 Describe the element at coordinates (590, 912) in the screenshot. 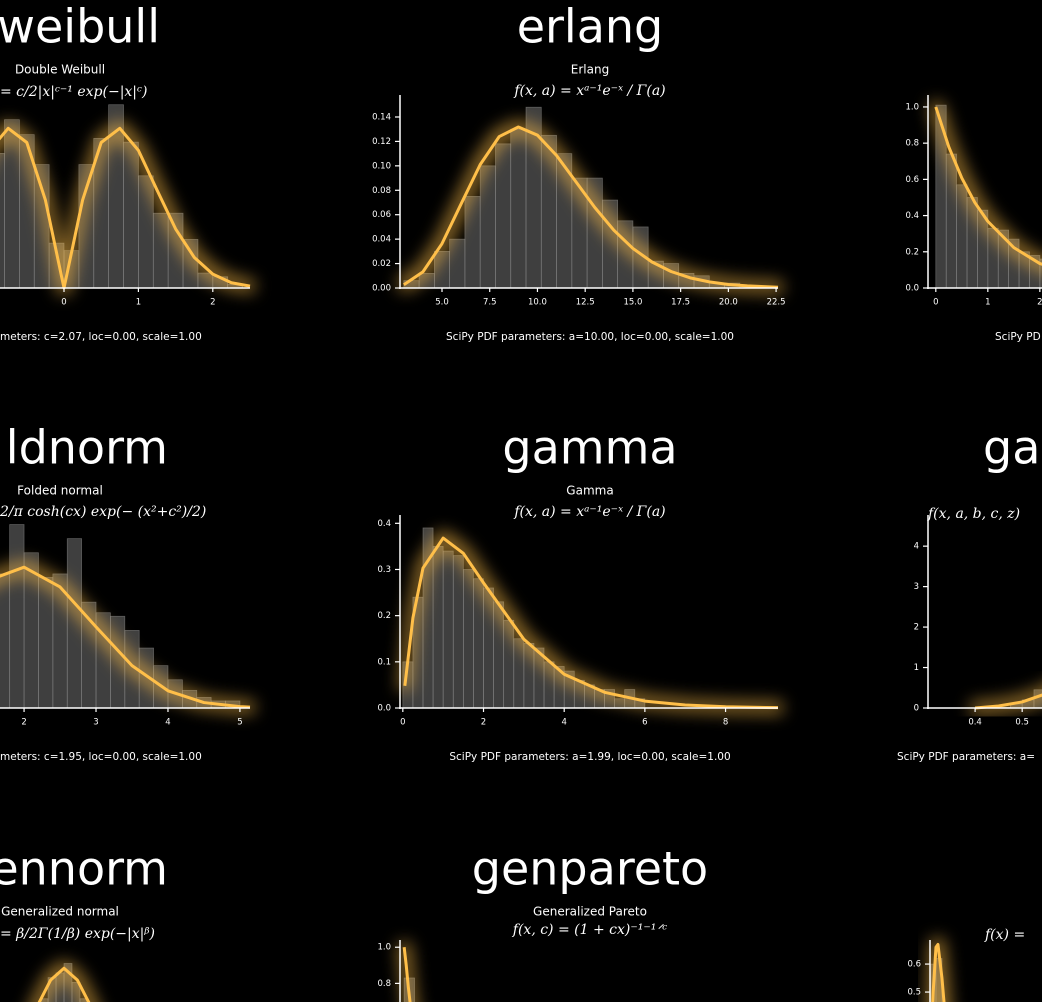

I see `chart-subtitle: Generalized Pareto` at that location.